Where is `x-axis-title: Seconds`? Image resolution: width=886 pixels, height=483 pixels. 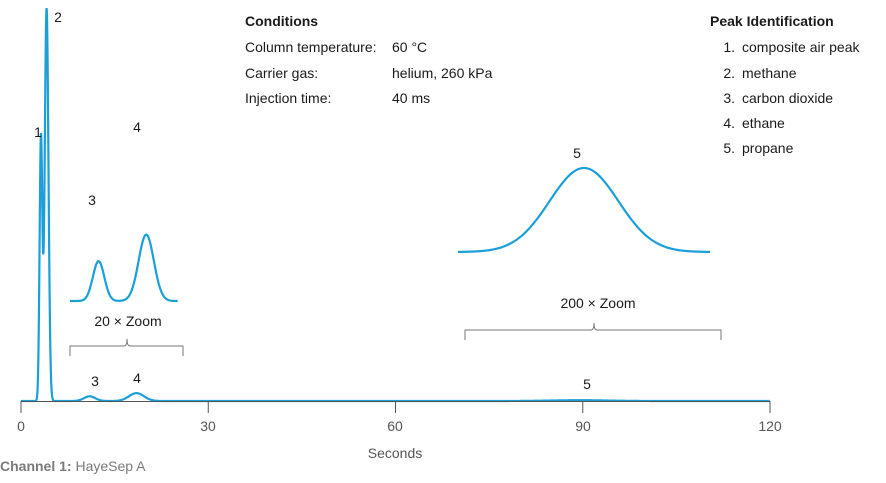 x-axis-title: Seconds is located at coordinates (395, 453).